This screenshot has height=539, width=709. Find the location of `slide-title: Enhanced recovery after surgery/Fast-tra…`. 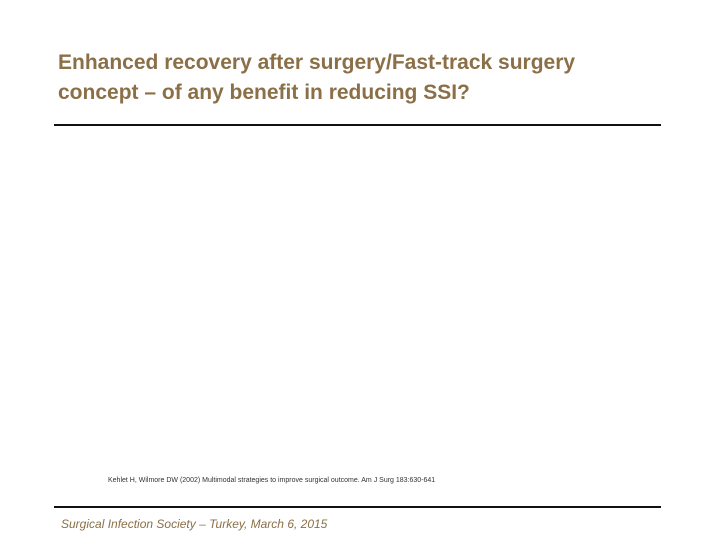

slide-title: Enhanced recovery after surgery/Fast-tra… is located at coordinates (373, 78).